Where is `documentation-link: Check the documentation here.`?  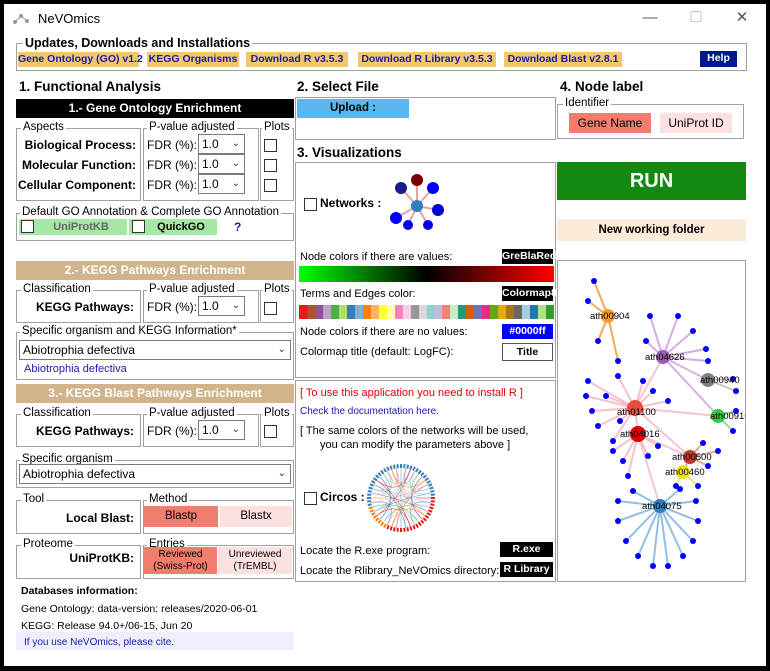
documentation-link: Check the documentation here. is located at coordinates (369, 411).